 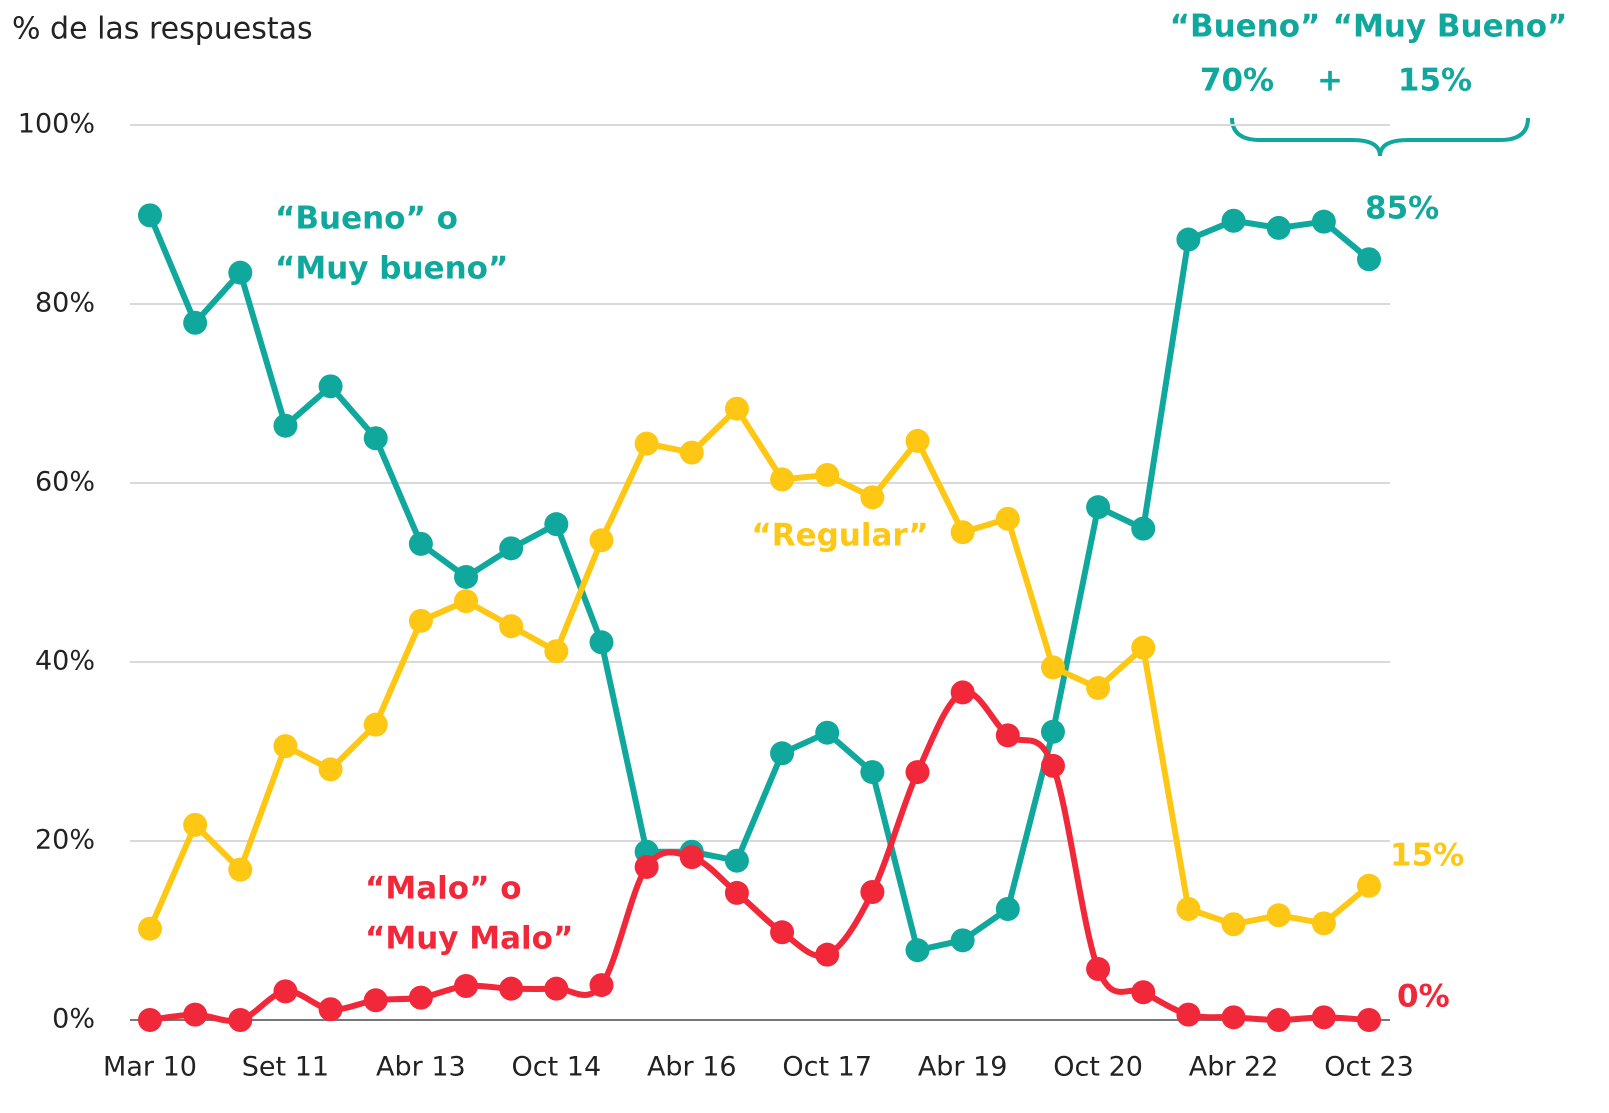 What do you see at coordinates (1330, 81) in the screenshot?
I see `annotation-part: +` at bounding box center [1330, 81].